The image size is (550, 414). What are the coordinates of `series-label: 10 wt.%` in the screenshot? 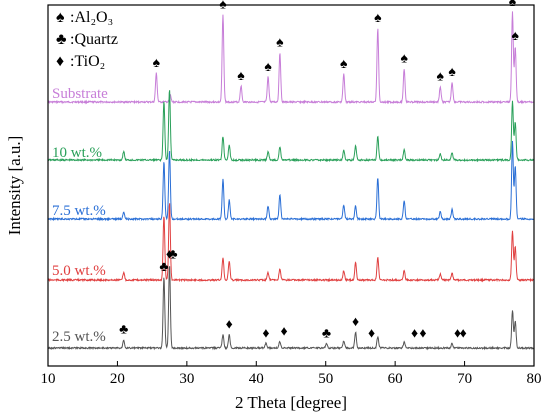 It's located at (77, 153).